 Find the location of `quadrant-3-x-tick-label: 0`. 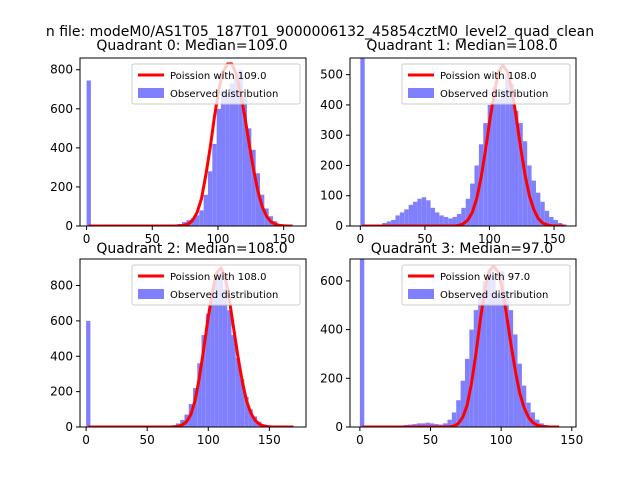

quadrant-3-x-tick-label: 0 is located at coordinates (360, 440).